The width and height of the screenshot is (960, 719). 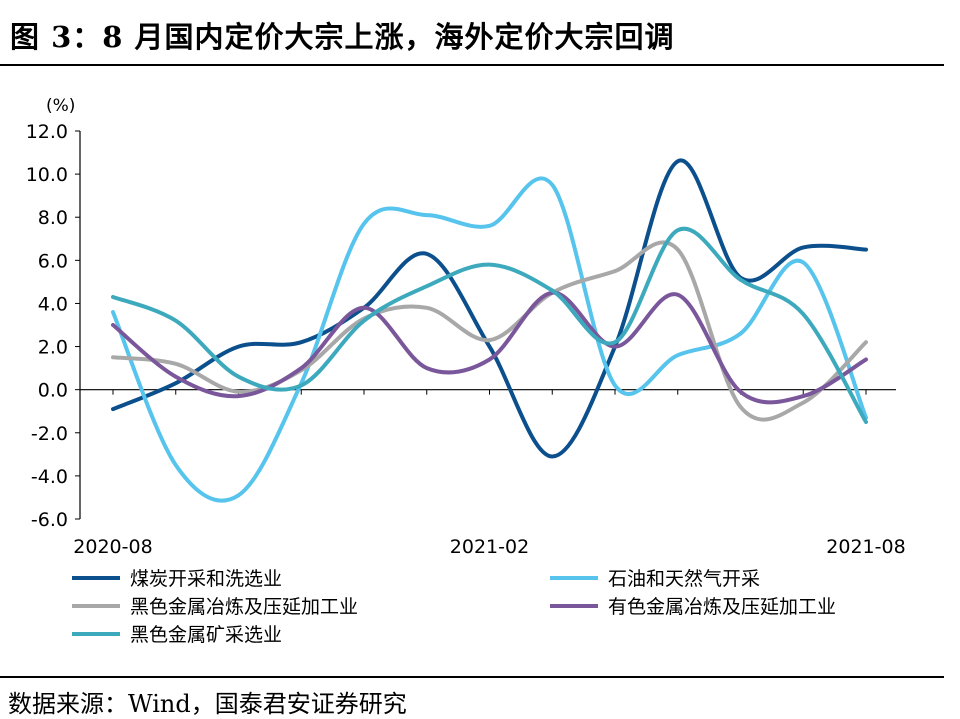 I want to click on x-tick-label: 2020-08, so click(x=112, y=547).